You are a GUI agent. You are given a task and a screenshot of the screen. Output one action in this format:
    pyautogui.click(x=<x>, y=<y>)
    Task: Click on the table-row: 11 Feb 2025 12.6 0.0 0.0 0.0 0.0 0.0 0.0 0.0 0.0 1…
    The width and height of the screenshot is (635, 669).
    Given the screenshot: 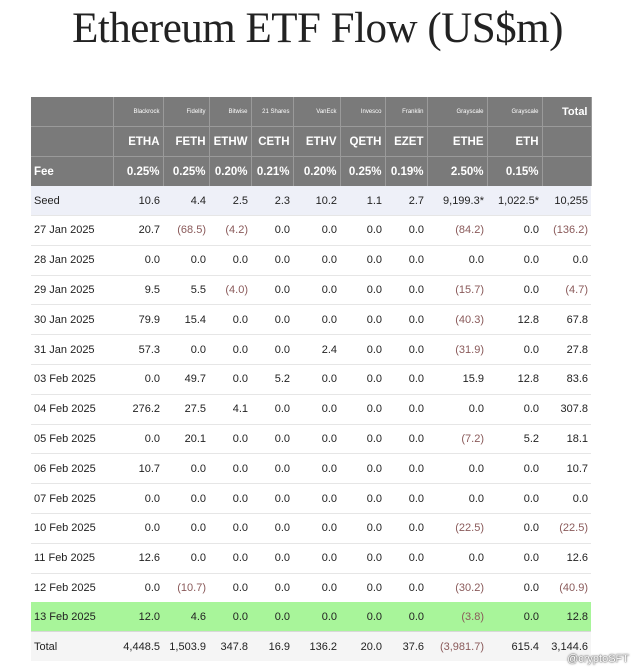 What is the action you would take?
    pyautogui.click(x=311, y=558)
    